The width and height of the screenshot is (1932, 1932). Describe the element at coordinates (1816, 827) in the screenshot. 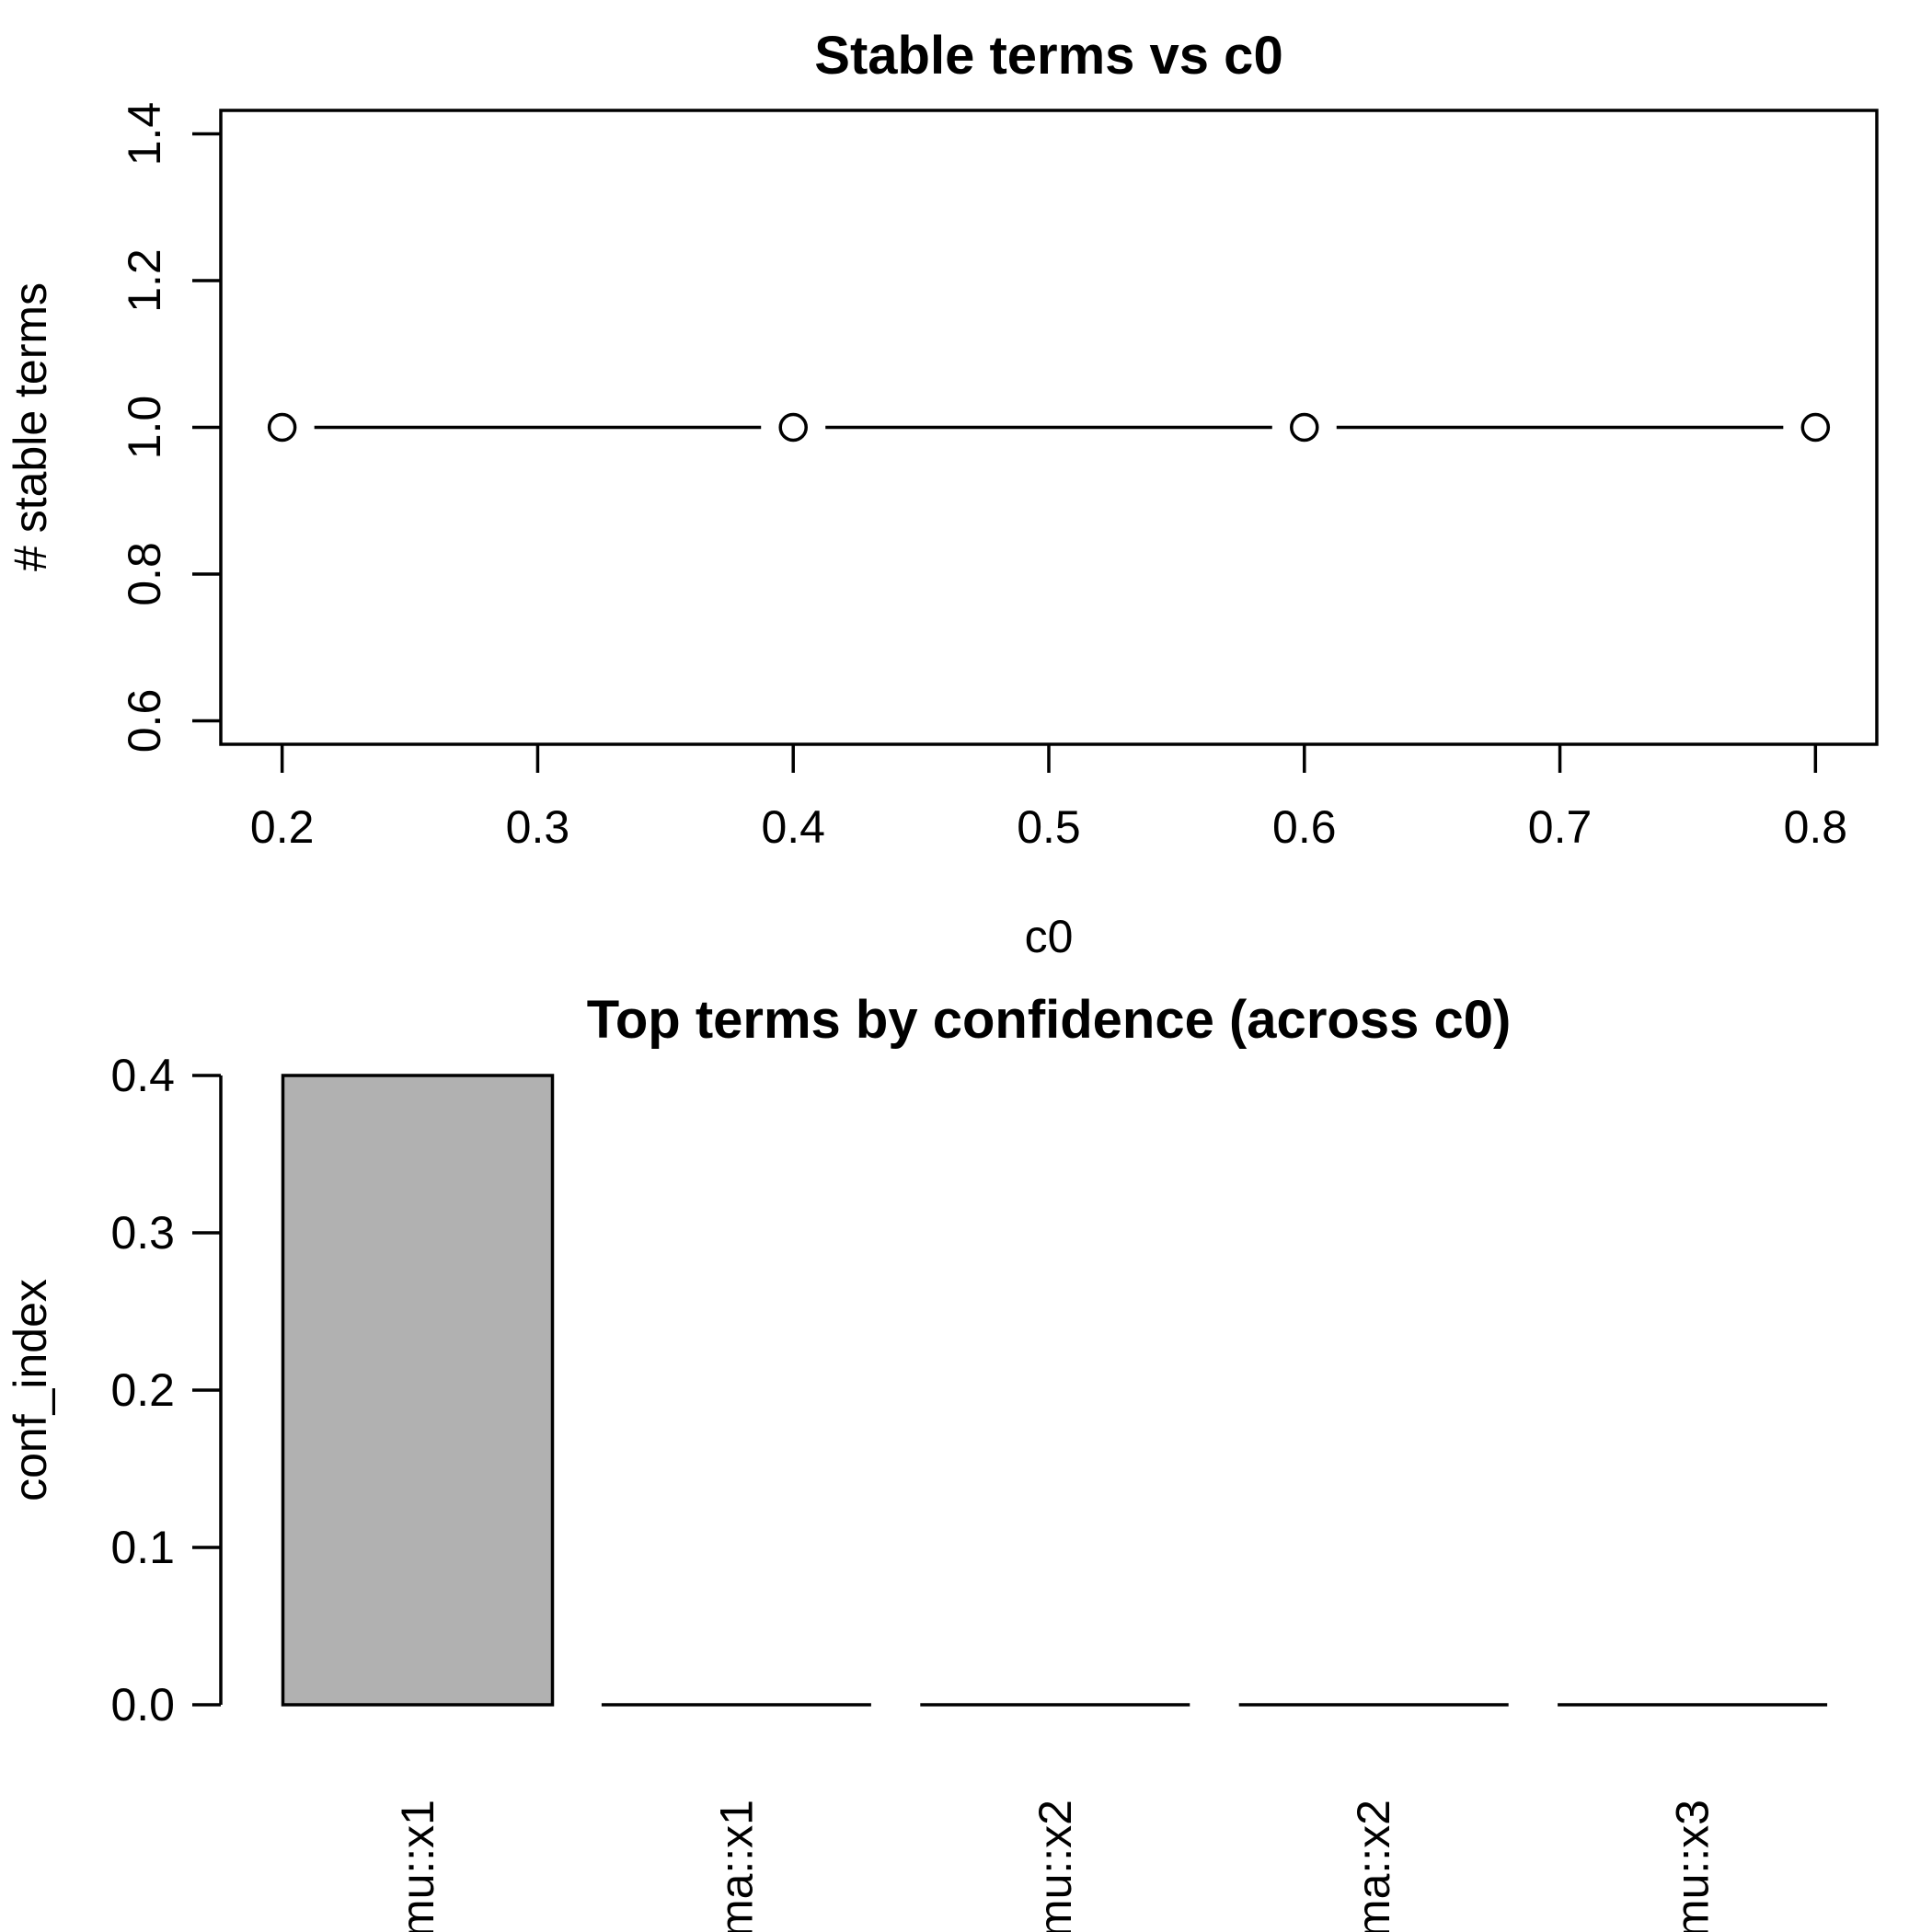

I see `x-axis-tick-label: 0.8` at that location.